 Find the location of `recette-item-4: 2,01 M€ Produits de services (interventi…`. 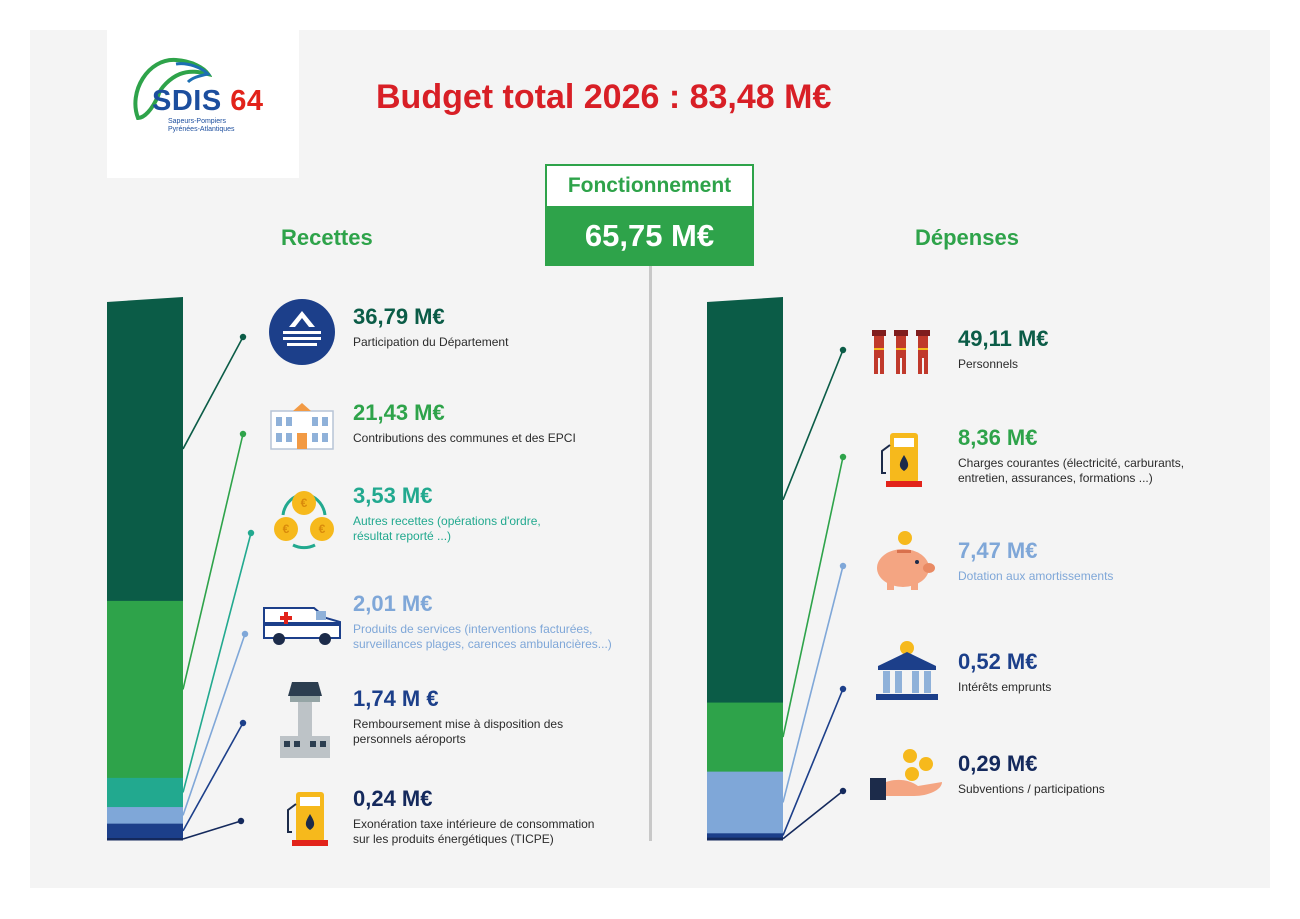

recette-item-4: 2,01 M€ Produits de services (interventi… is located at coordinates (490, 621).